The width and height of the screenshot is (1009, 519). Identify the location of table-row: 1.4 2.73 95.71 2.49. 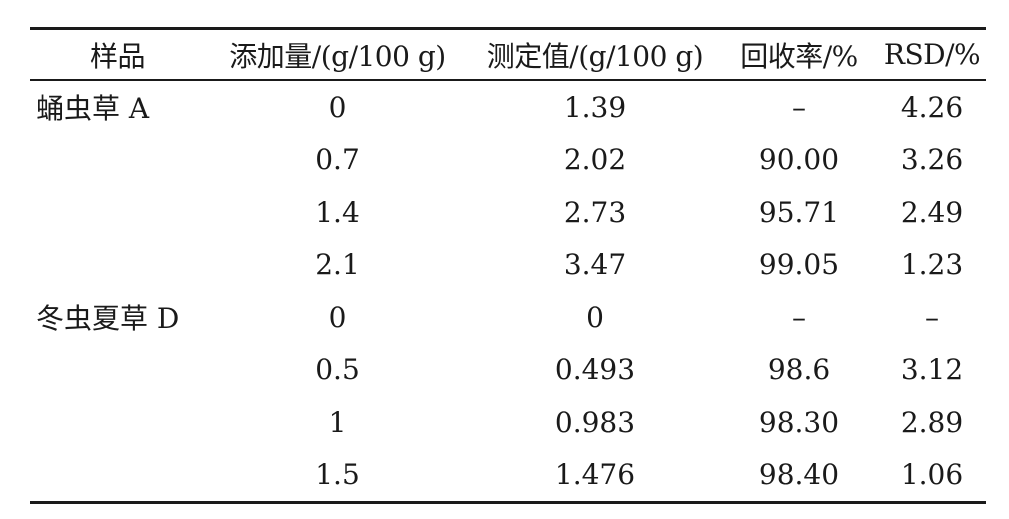
(508, 212).